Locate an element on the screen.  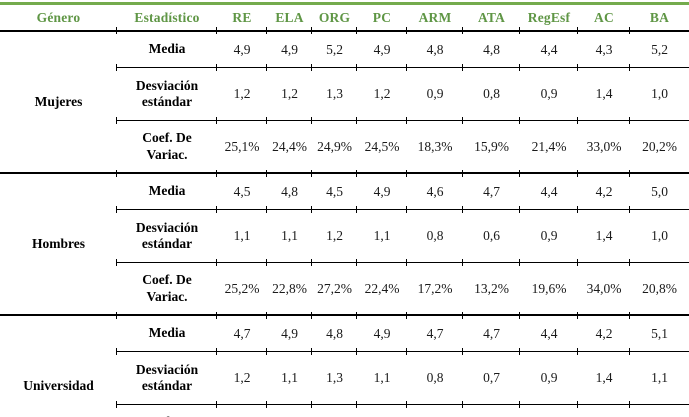
col-header-regesf: RegEsf is located at coordinates (548, 17).